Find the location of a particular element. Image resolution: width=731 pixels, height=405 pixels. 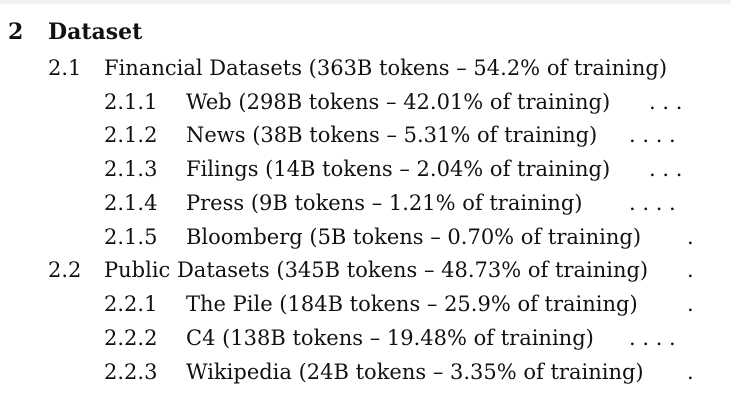

chapter-title: Dataset is located at coordinates (95, 32).